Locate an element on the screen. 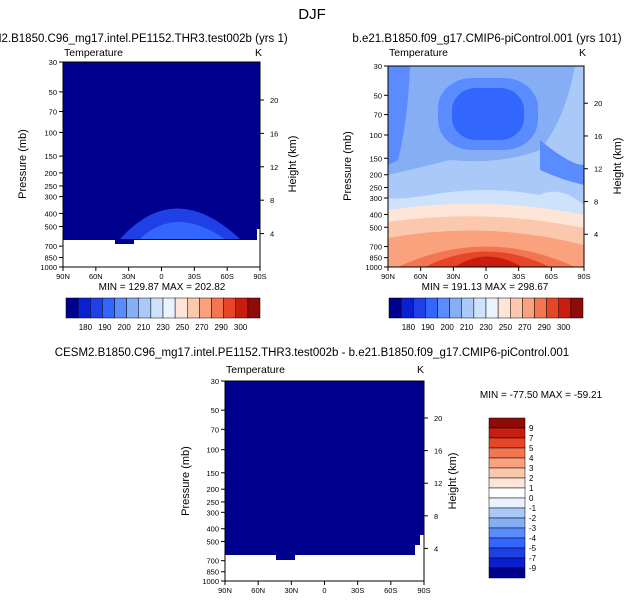  panel-3-ylabel: Pressure (mb) is located at coordinates (186, 481).